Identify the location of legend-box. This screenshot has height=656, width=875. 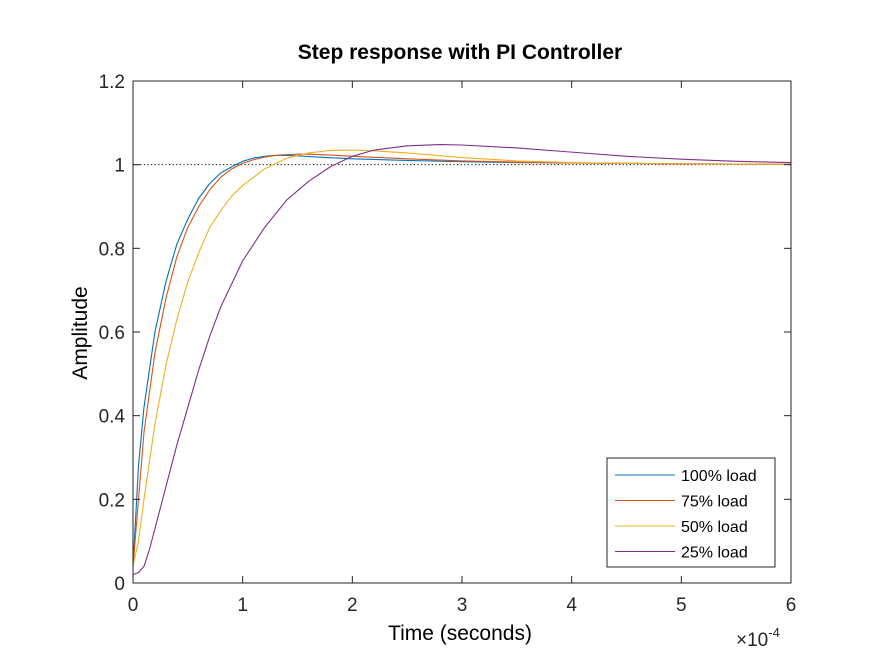
(691, 512).